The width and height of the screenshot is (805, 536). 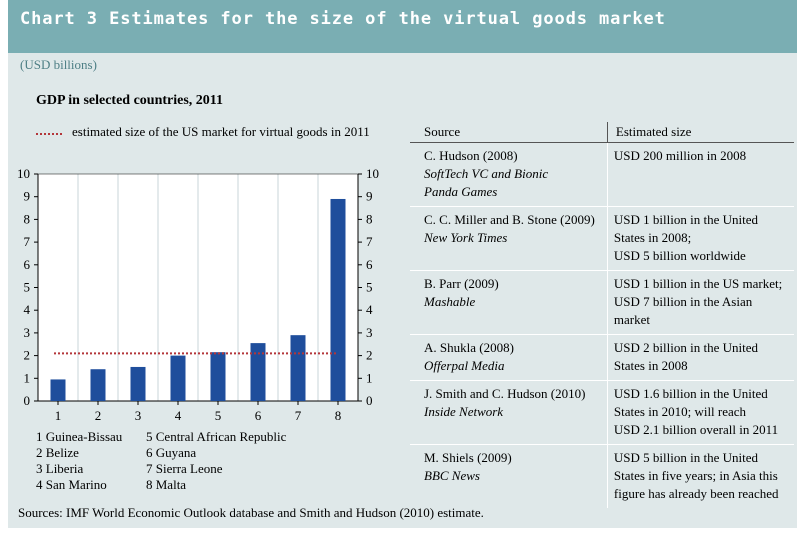 I want to click on estimate-line: USD 1 billion in the US market;, so click(x=698, y=283).